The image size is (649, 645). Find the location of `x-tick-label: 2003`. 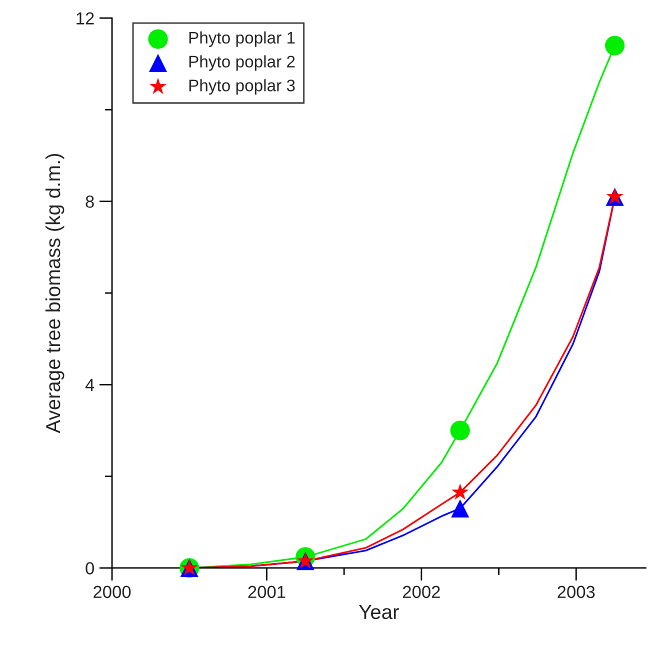

x-tick-label: 2003 is located at coordinates (576, 592).